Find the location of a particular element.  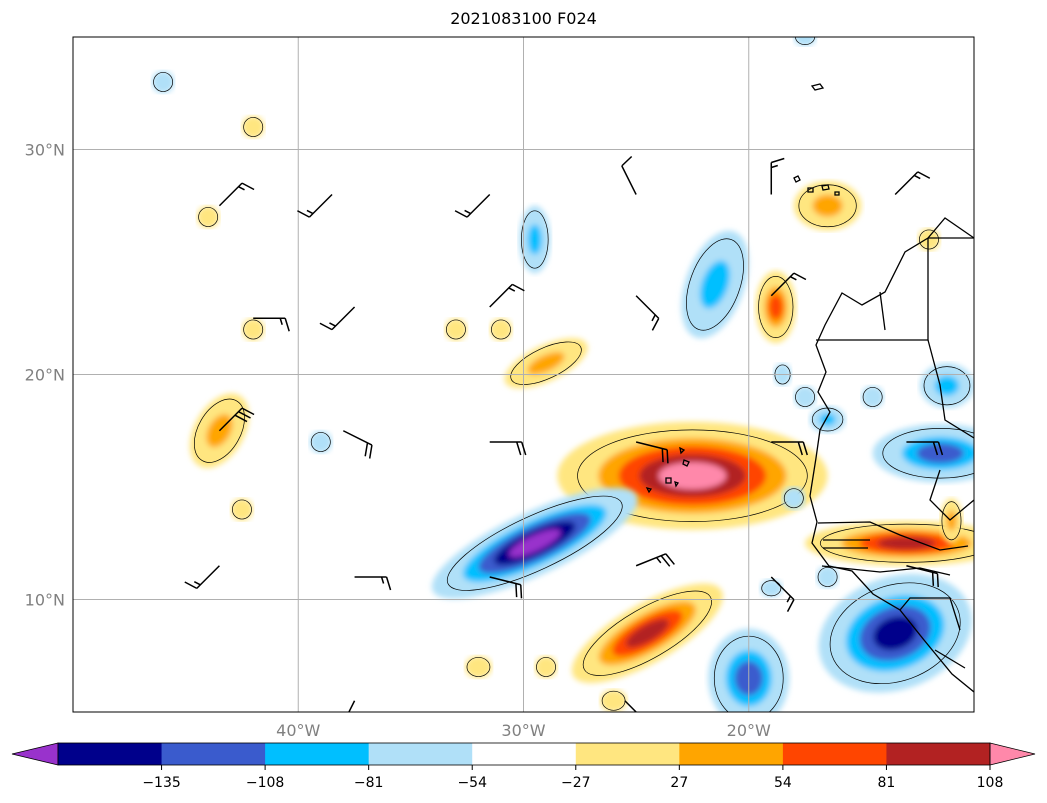

lon-label: 20°W is located at coordinates (749, 730).